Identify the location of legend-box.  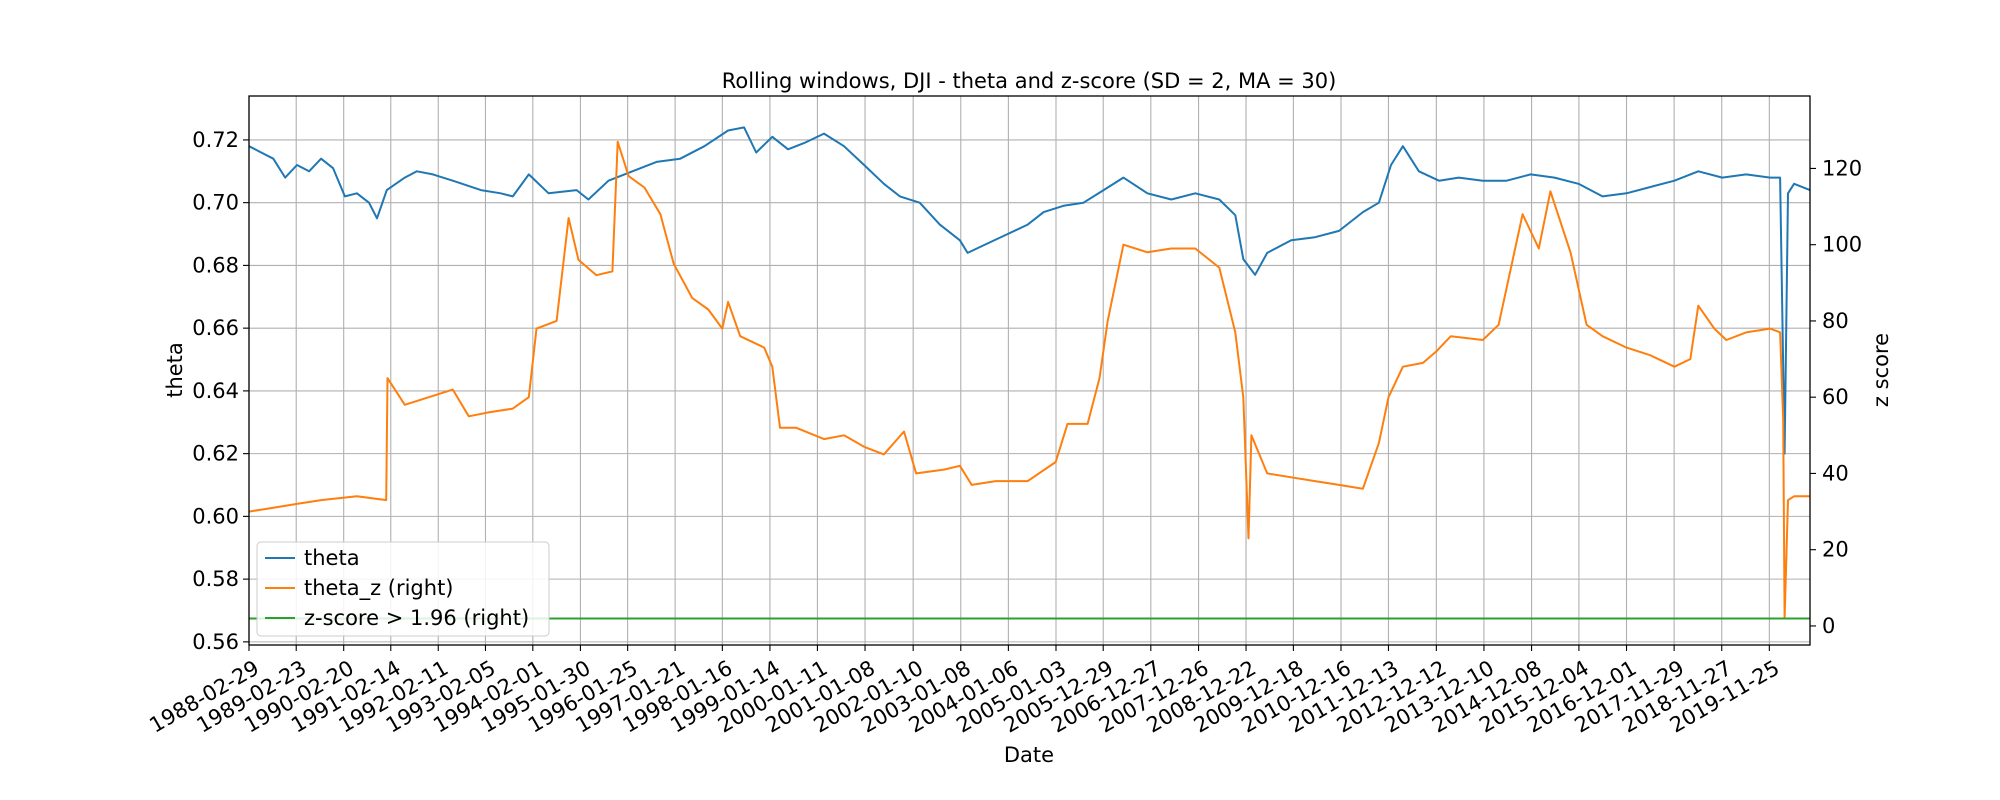
(403, 589).